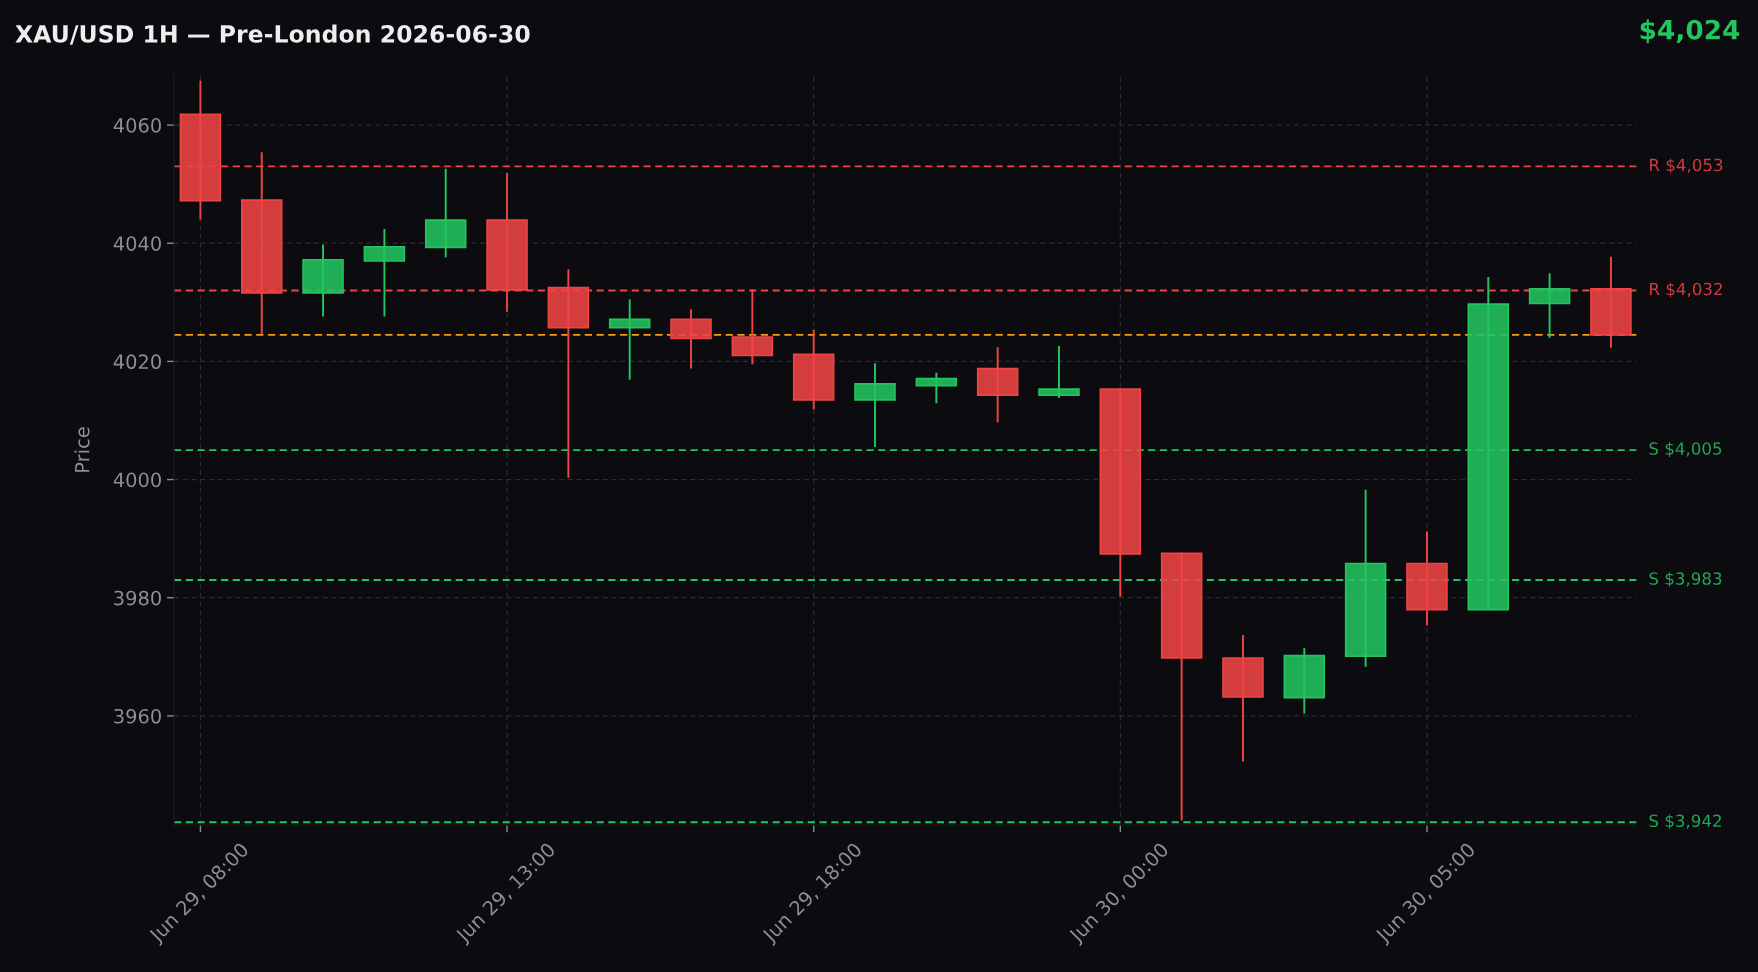 Image resolution: width=1758 pixels, height=972 pixels. I want to click on y-tick-label: 4040, so click(137, 243).